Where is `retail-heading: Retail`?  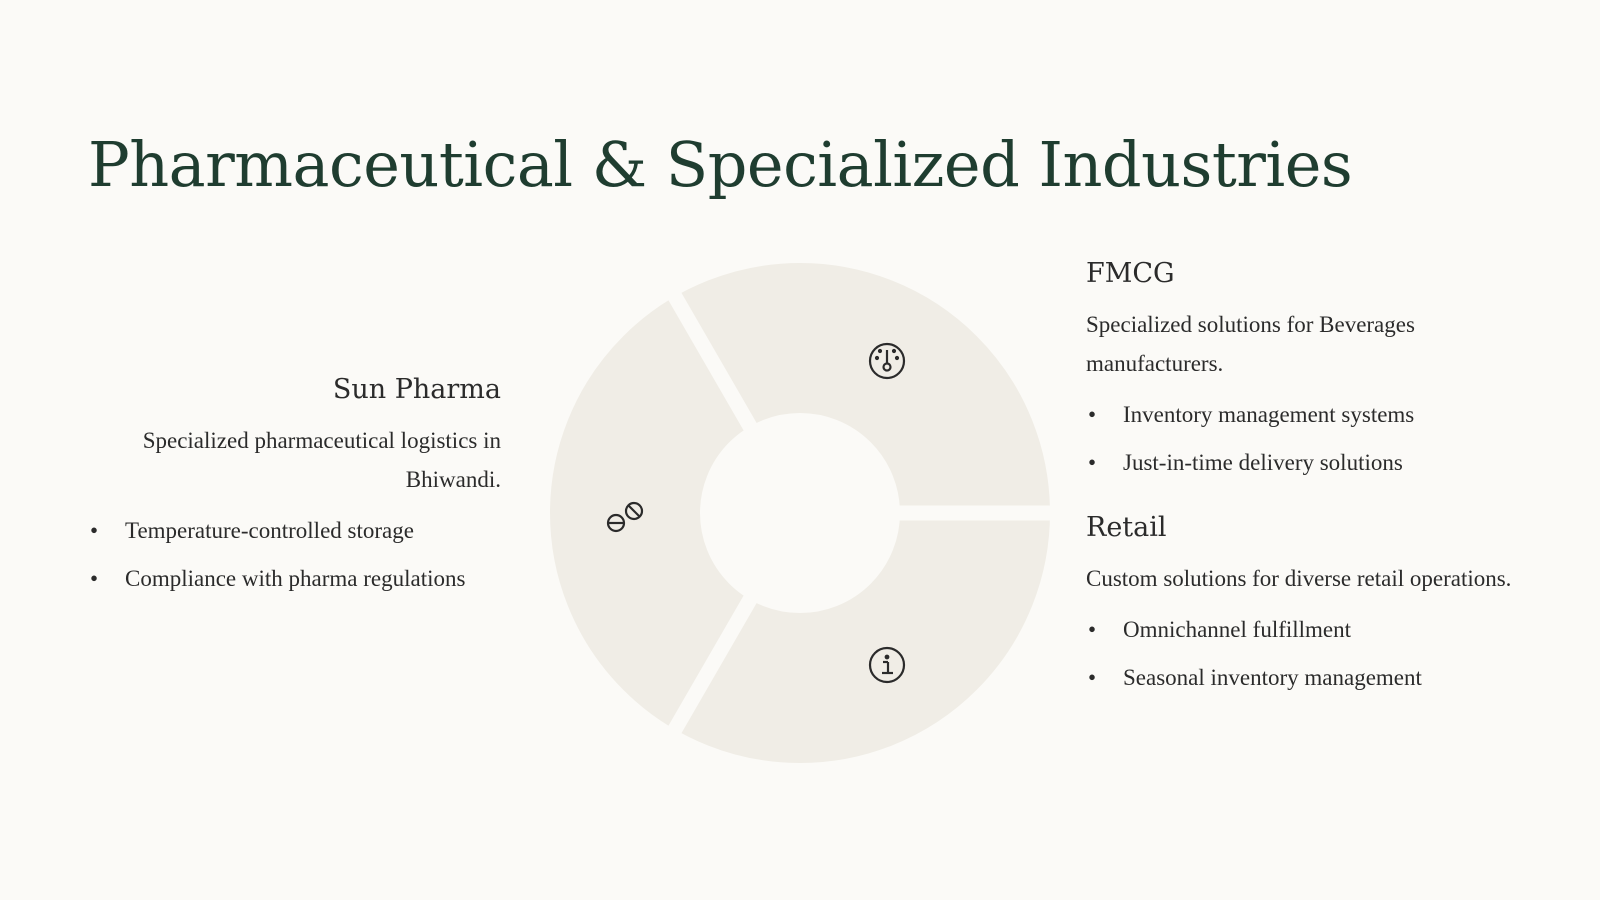 retail-heading: Retail is located at coordinates (1126, 527).